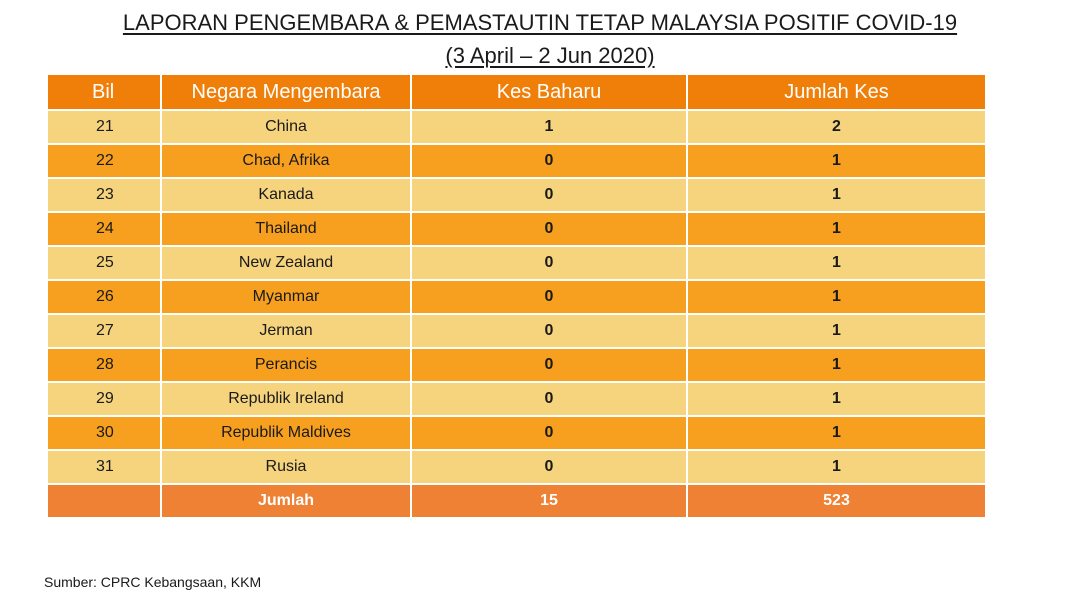 The height and width of the screenshot is (607, 1080). Describe the element at coordinates (286, 229) in the screenshot. I see `cell-negara: Thailand` at that location.